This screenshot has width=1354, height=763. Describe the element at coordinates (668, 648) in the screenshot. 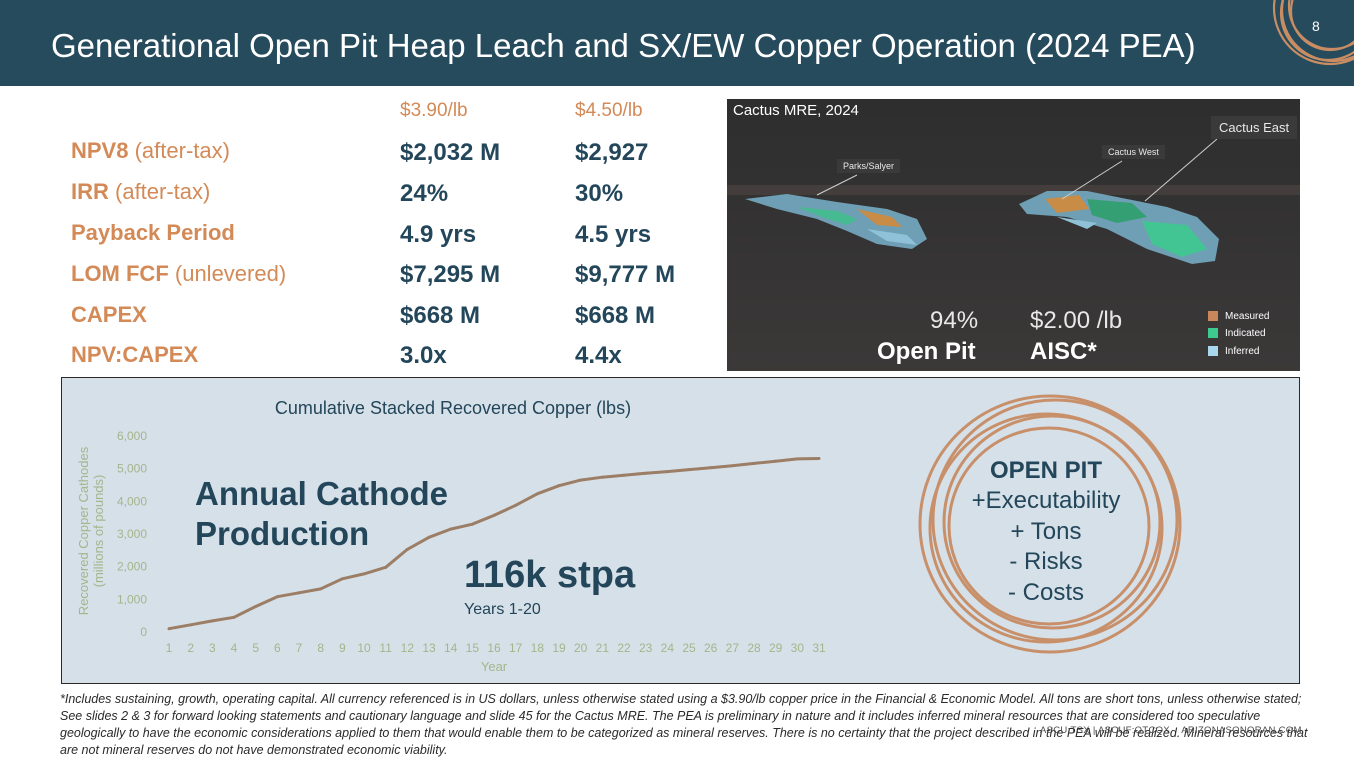

I see `x-tick-label: 24` at that location.